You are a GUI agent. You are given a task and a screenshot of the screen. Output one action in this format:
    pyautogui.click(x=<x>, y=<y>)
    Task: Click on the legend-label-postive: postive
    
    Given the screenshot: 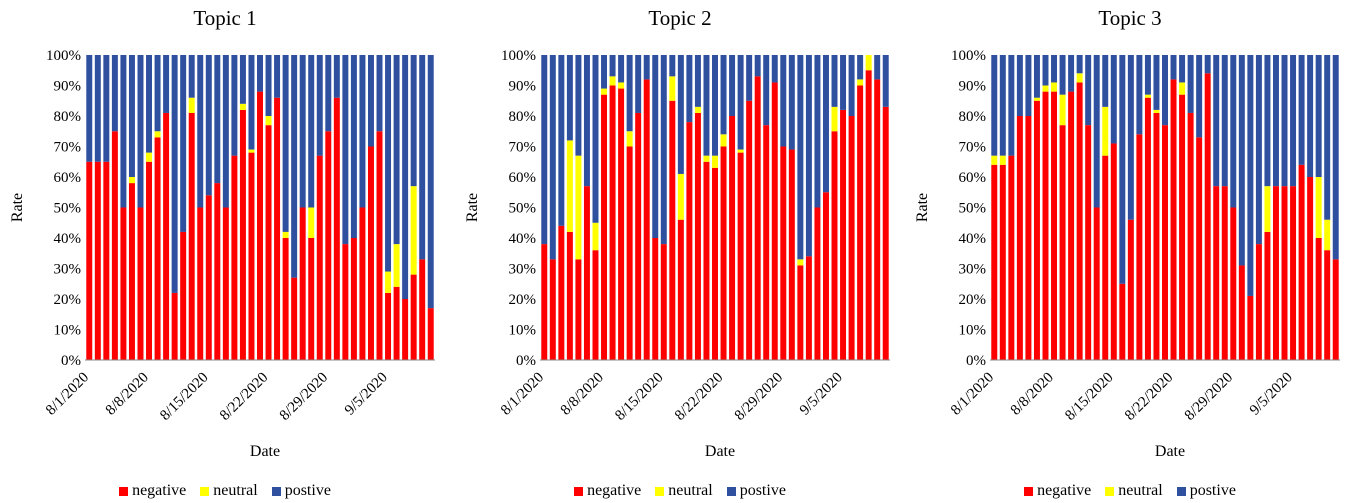 What is the action you would take?
    pyautogui.click(x=307, y=490)
    